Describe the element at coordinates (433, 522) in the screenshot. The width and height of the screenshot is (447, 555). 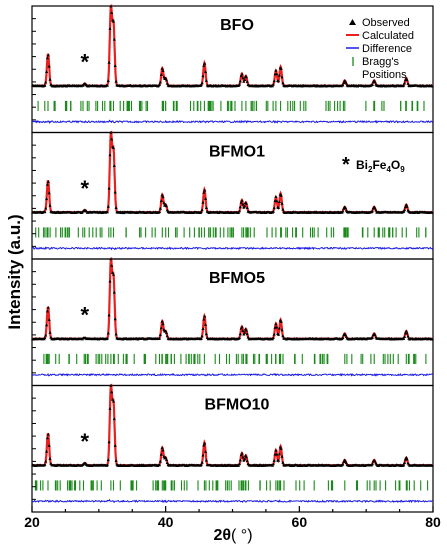
I see `x-tick-label: 80` at that location.